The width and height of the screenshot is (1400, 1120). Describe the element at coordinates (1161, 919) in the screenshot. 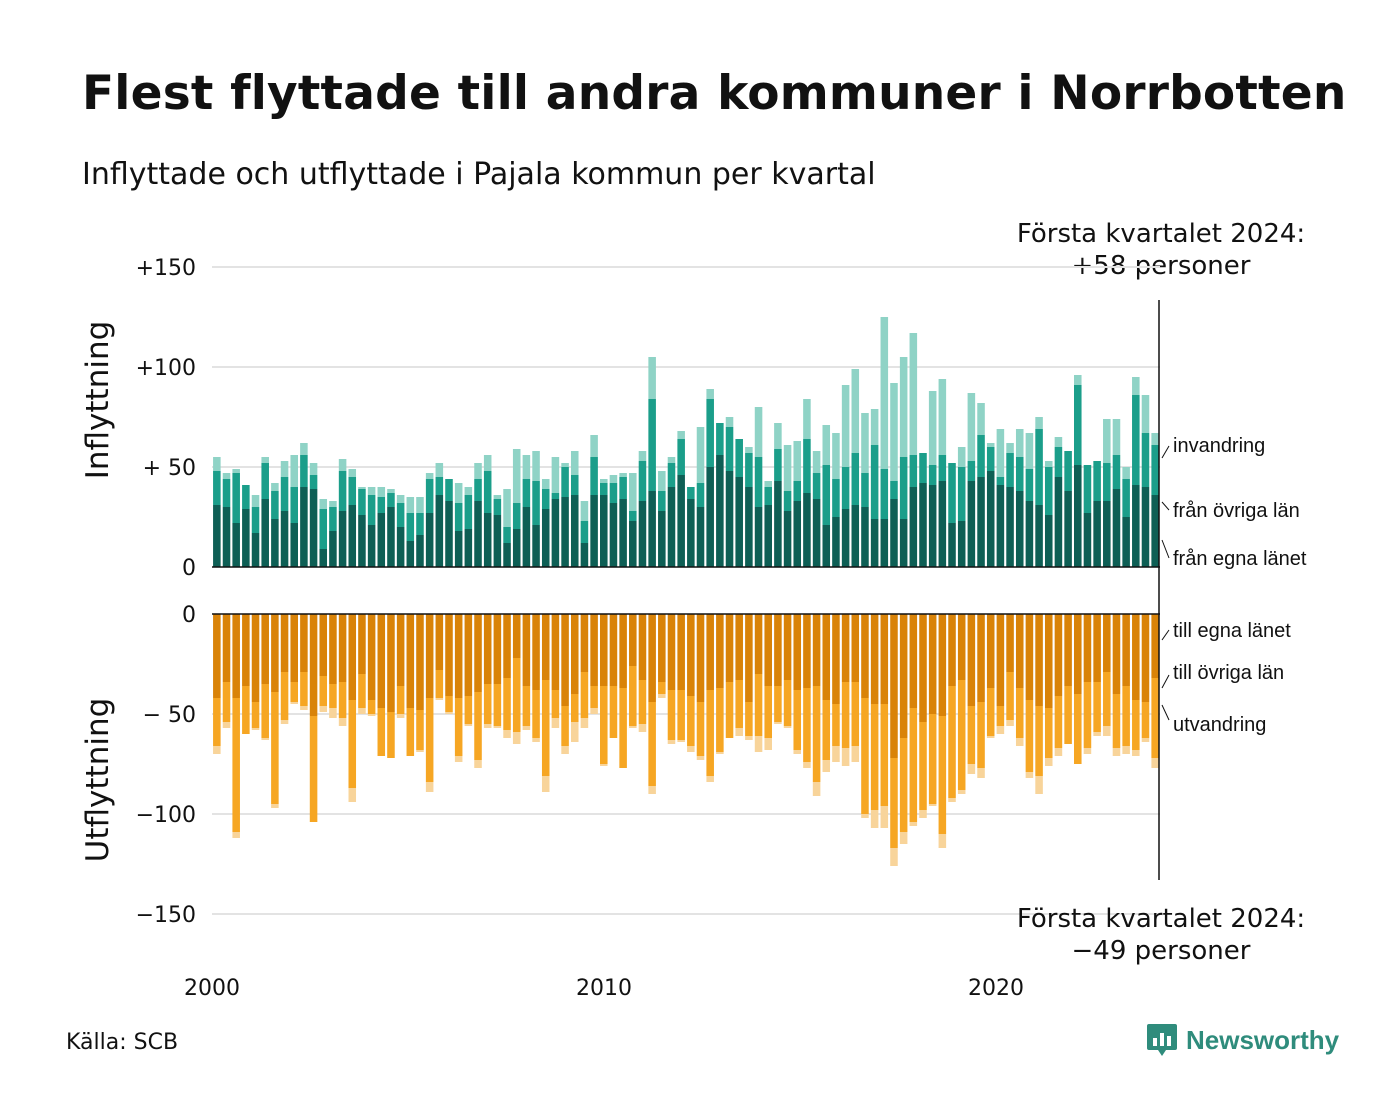

I see `callout-bottom-line1: Första kvartalet 2024:` at that location.